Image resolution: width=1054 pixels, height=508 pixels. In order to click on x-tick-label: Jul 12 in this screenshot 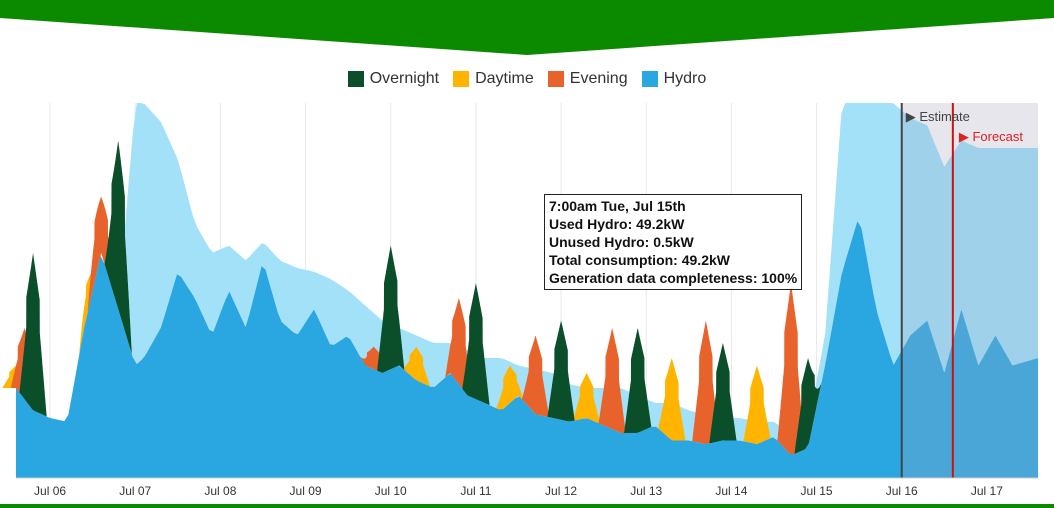, I will do `click(561, 491)`.